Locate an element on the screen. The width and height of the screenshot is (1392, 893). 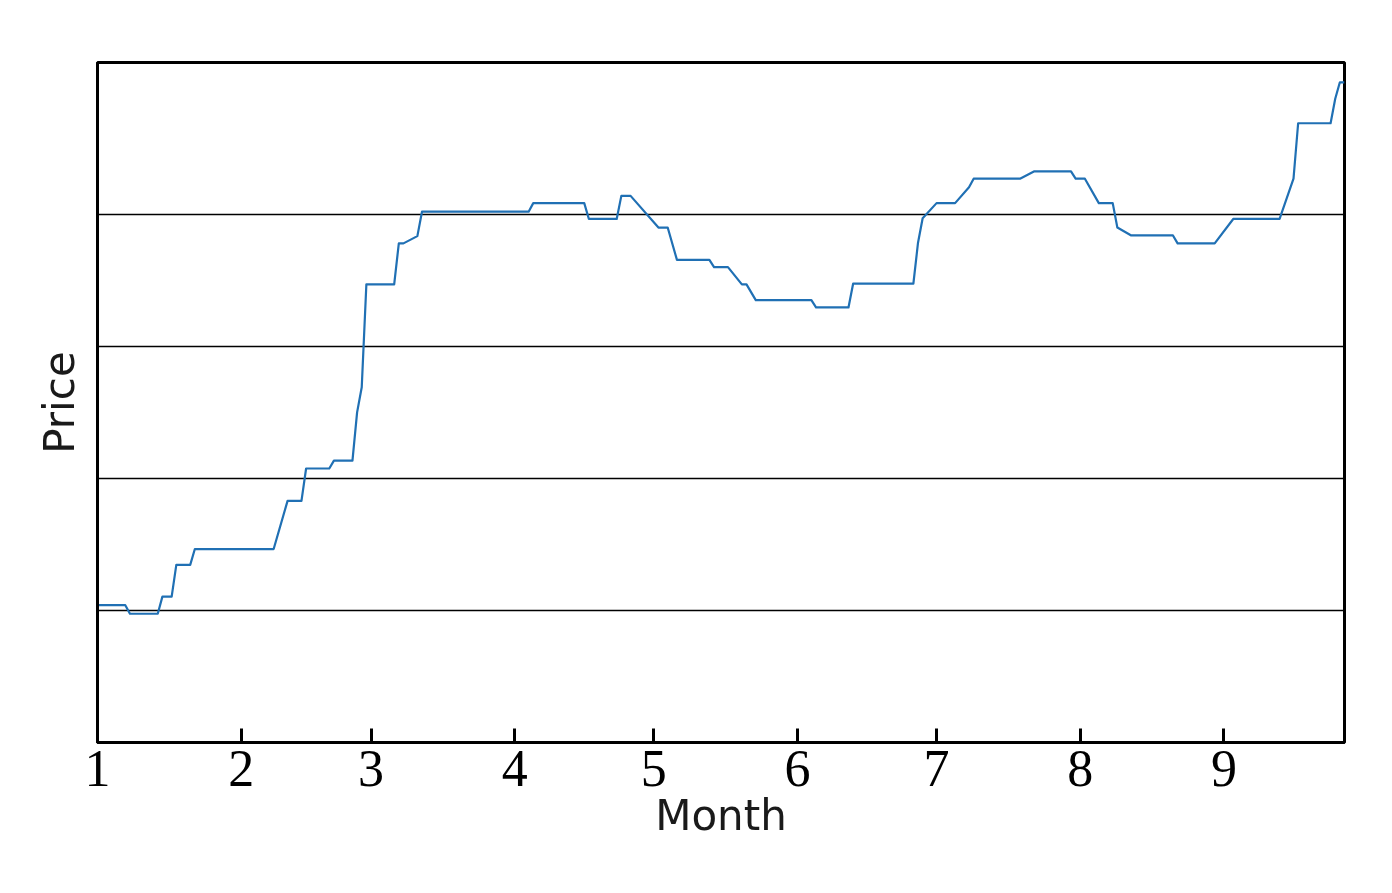
x-tick-label: 6 is located at coordinates (797, 768).